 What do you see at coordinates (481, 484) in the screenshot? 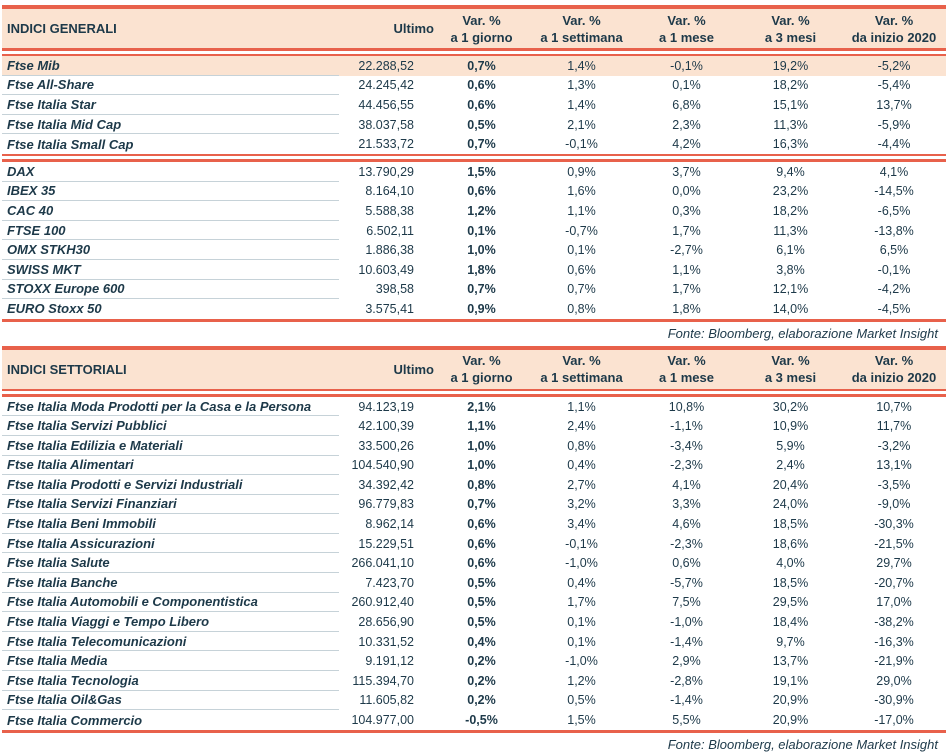
I see `var-1d-value: 0,8%` at bounding box center [481, 484].